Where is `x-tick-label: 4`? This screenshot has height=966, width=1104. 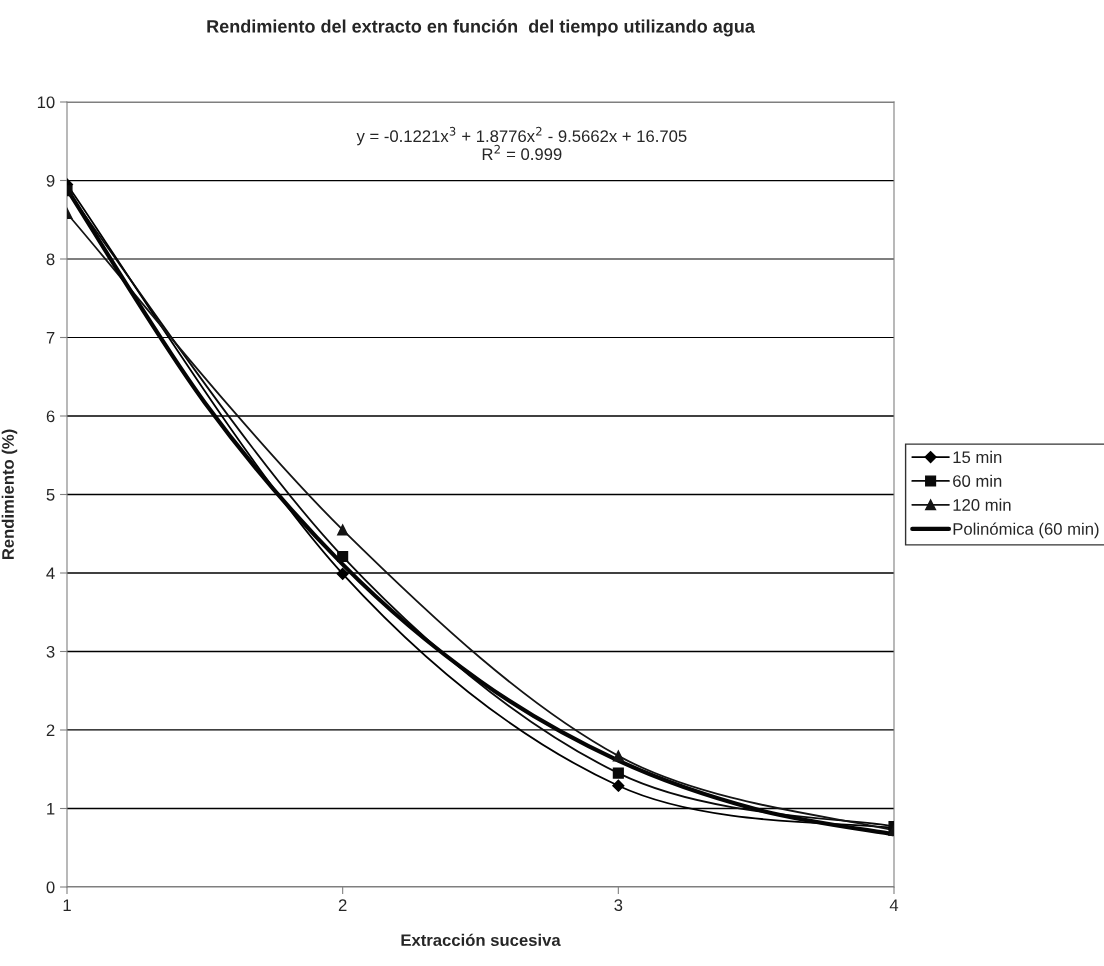
x-tick-label: 4 is located at coordinates (894, 905).